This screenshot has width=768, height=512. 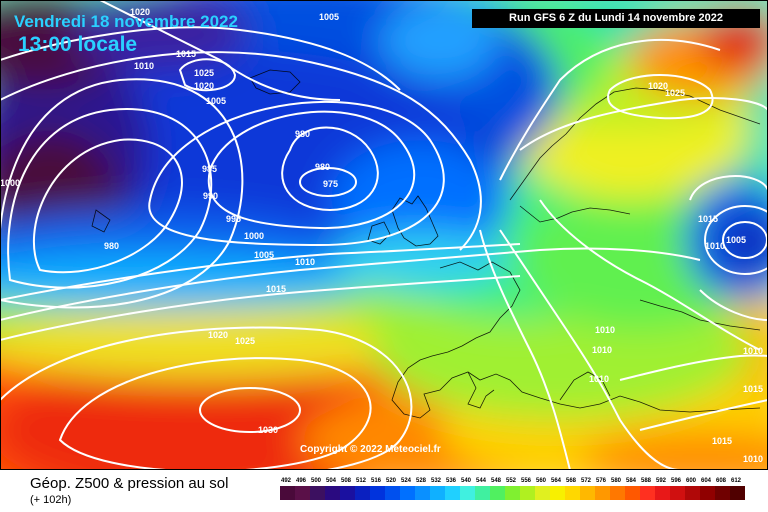 I want to click on isobar-label: 985, so click(x=209, y=169).